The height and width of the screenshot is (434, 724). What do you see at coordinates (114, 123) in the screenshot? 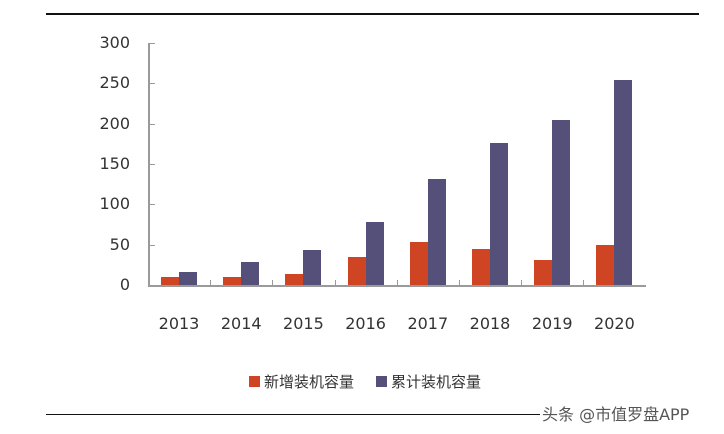
I see `y-tick-label: 200` at bounding box center [114, 123].